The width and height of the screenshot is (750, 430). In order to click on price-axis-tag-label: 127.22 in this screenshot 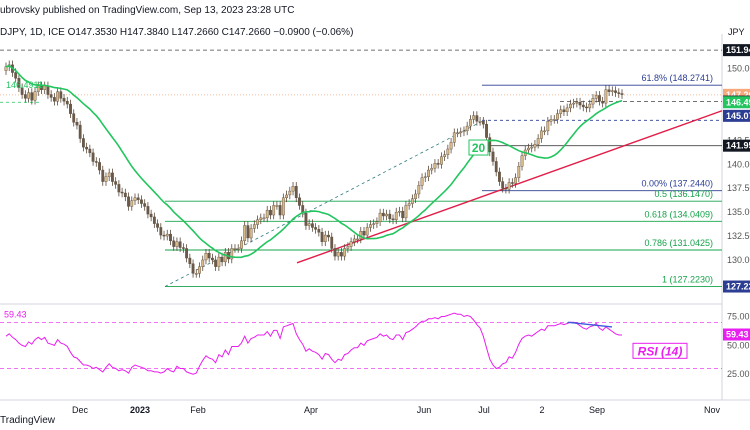, I will do `click(738, 287)`.